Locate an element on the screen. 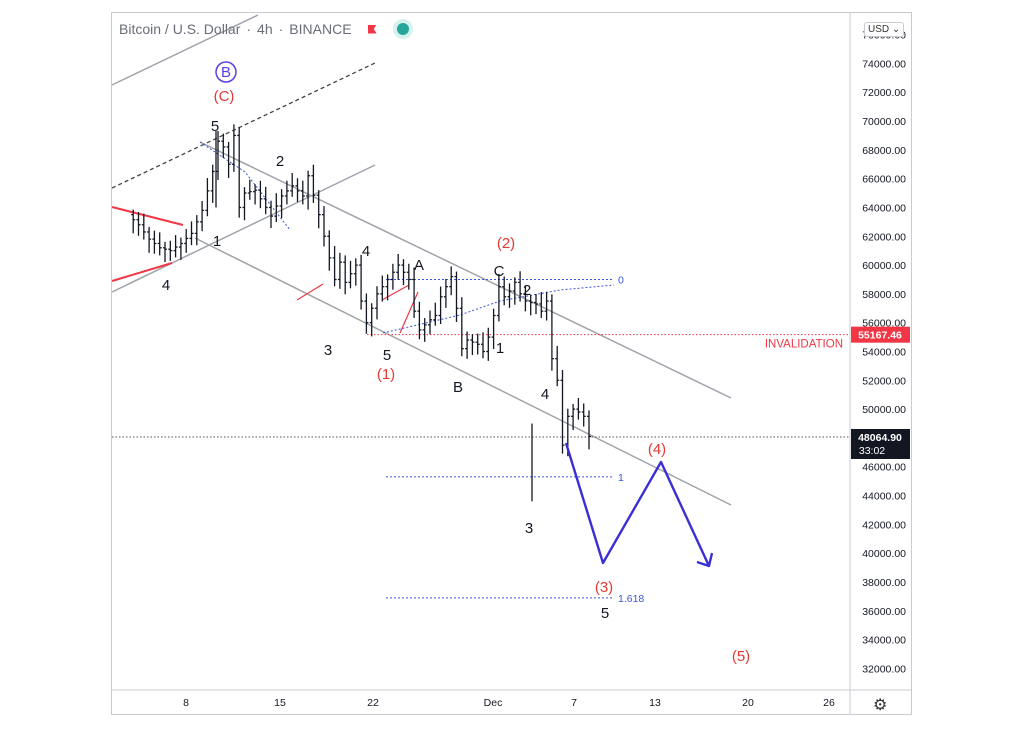 The height and width of the screenshot is (733, 1024). y-tick-label: 50000.00 is located at coordinates (884, 410).